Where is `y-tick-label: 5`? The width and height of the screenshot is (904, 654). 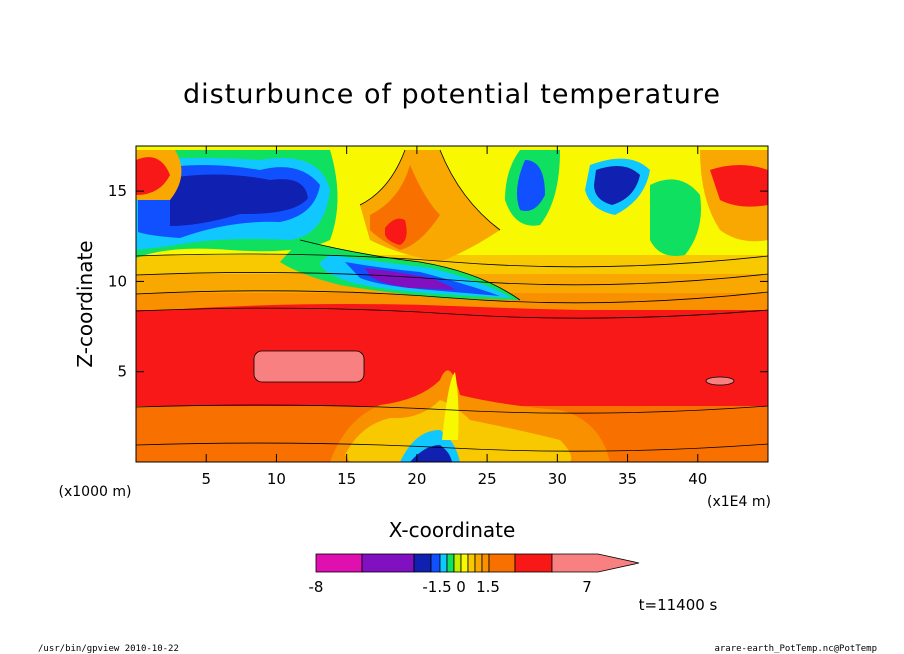 y-tick-label: 5 is located at coordinates (122, 372).